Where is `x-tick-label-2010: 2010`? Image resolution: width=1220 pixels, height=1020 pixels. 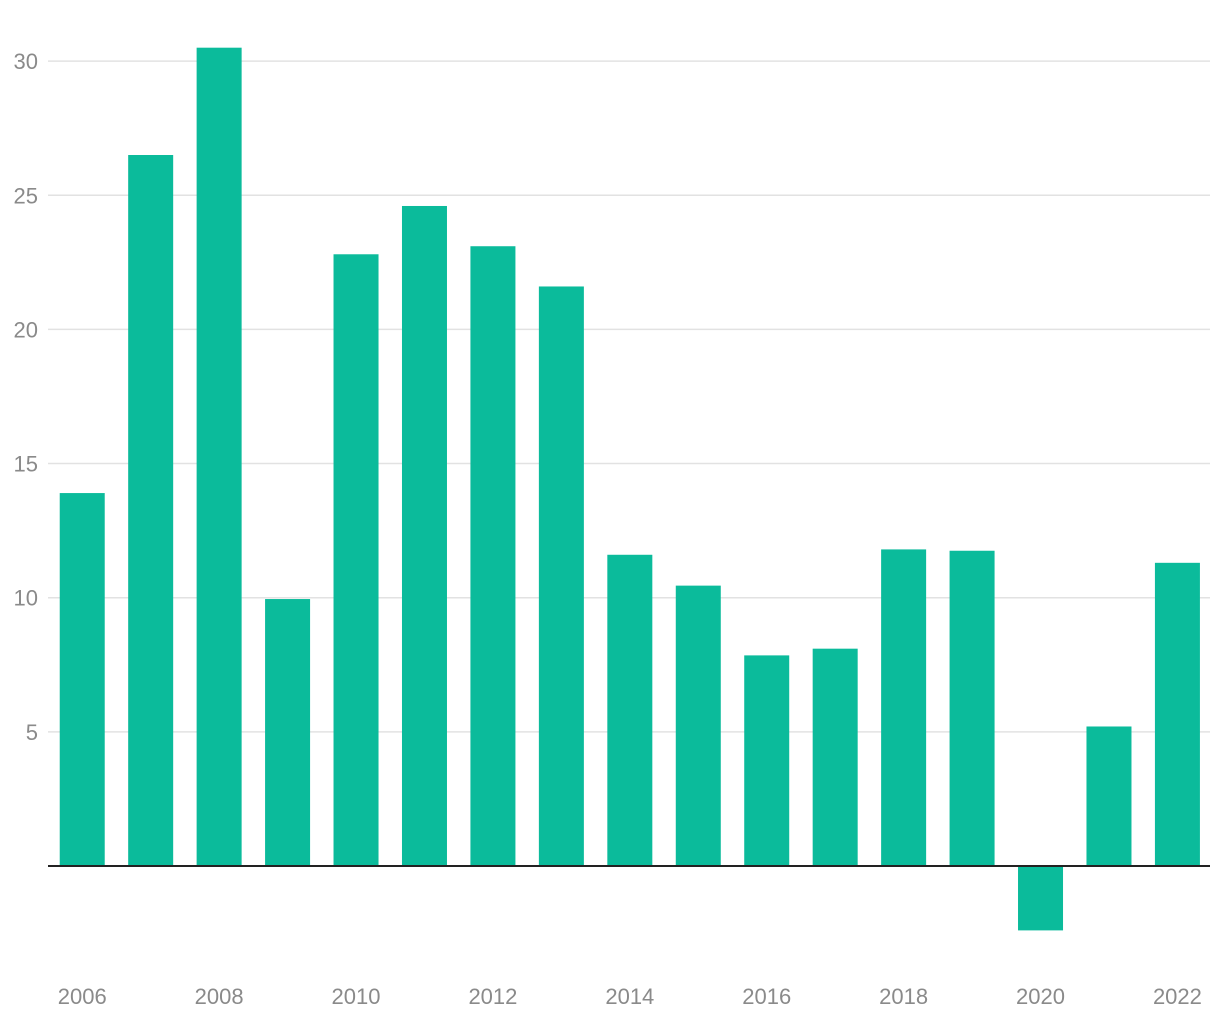 x-tick-label-2010: 2010 is located at coordinates (356, 996).